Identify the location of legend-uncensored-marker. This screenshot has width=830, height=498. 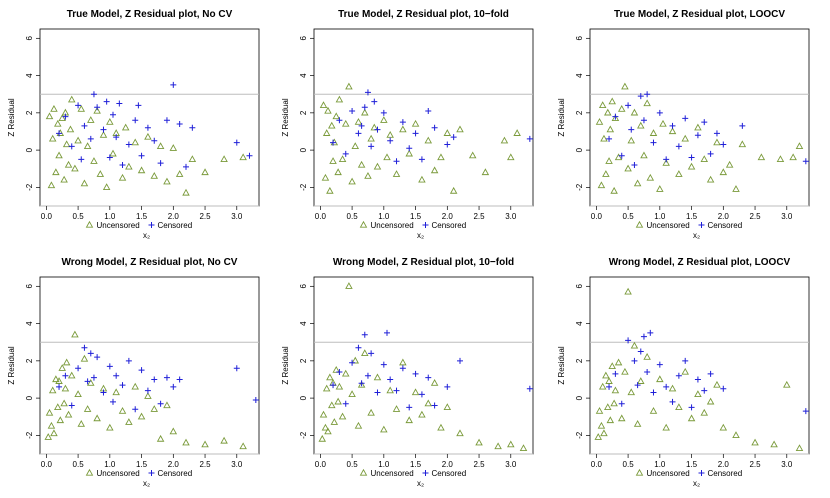
(363, 224).